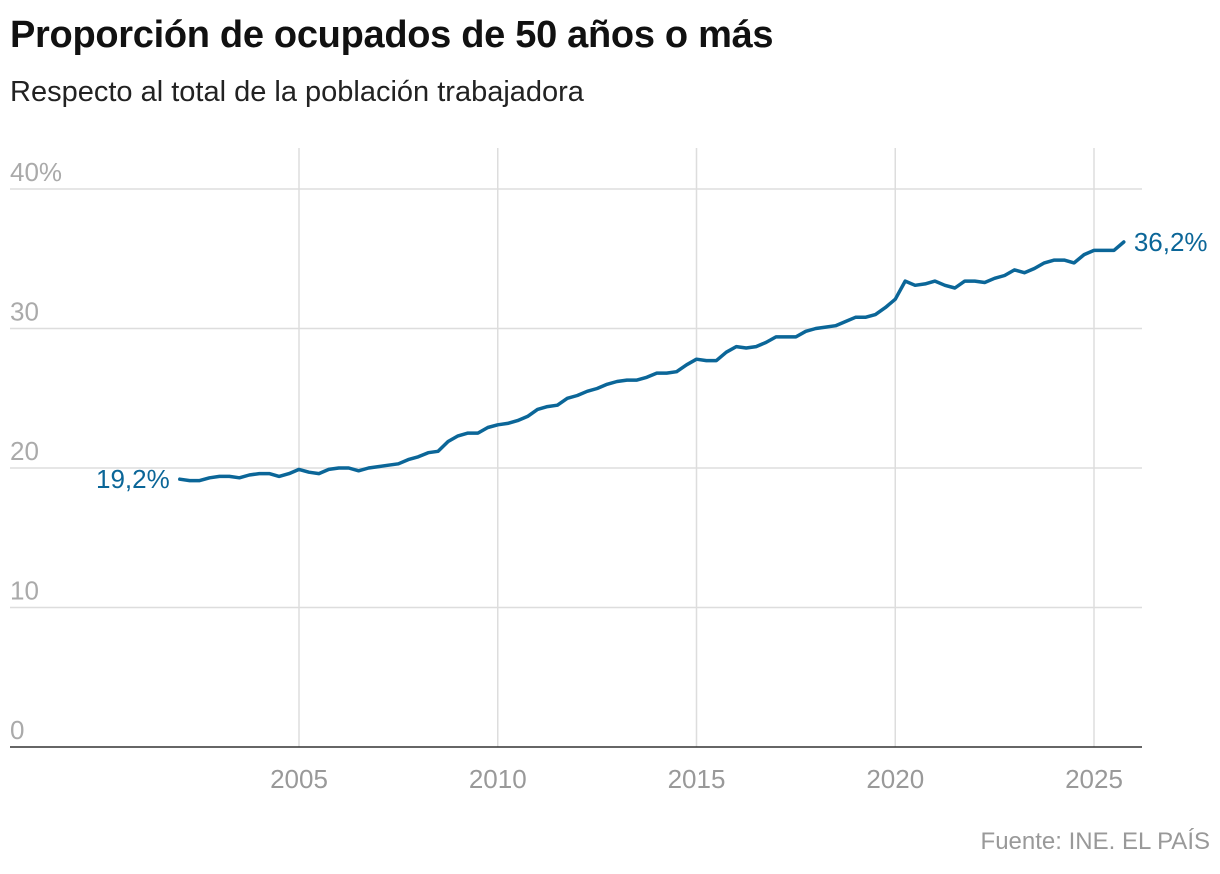 This screenshot has width=1220, height=874. I want to click on y-tick-label-40: 40%, so click(36, 172).